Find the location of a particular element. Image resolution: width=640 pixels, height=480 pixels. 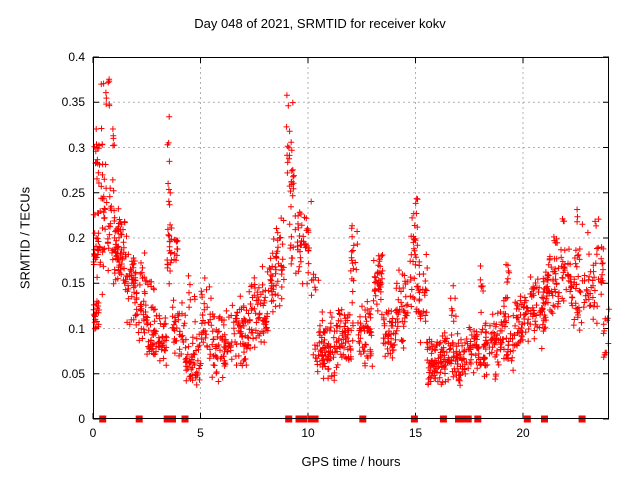

y-tick-label: 0.2 is located at coordinates (76, 238).